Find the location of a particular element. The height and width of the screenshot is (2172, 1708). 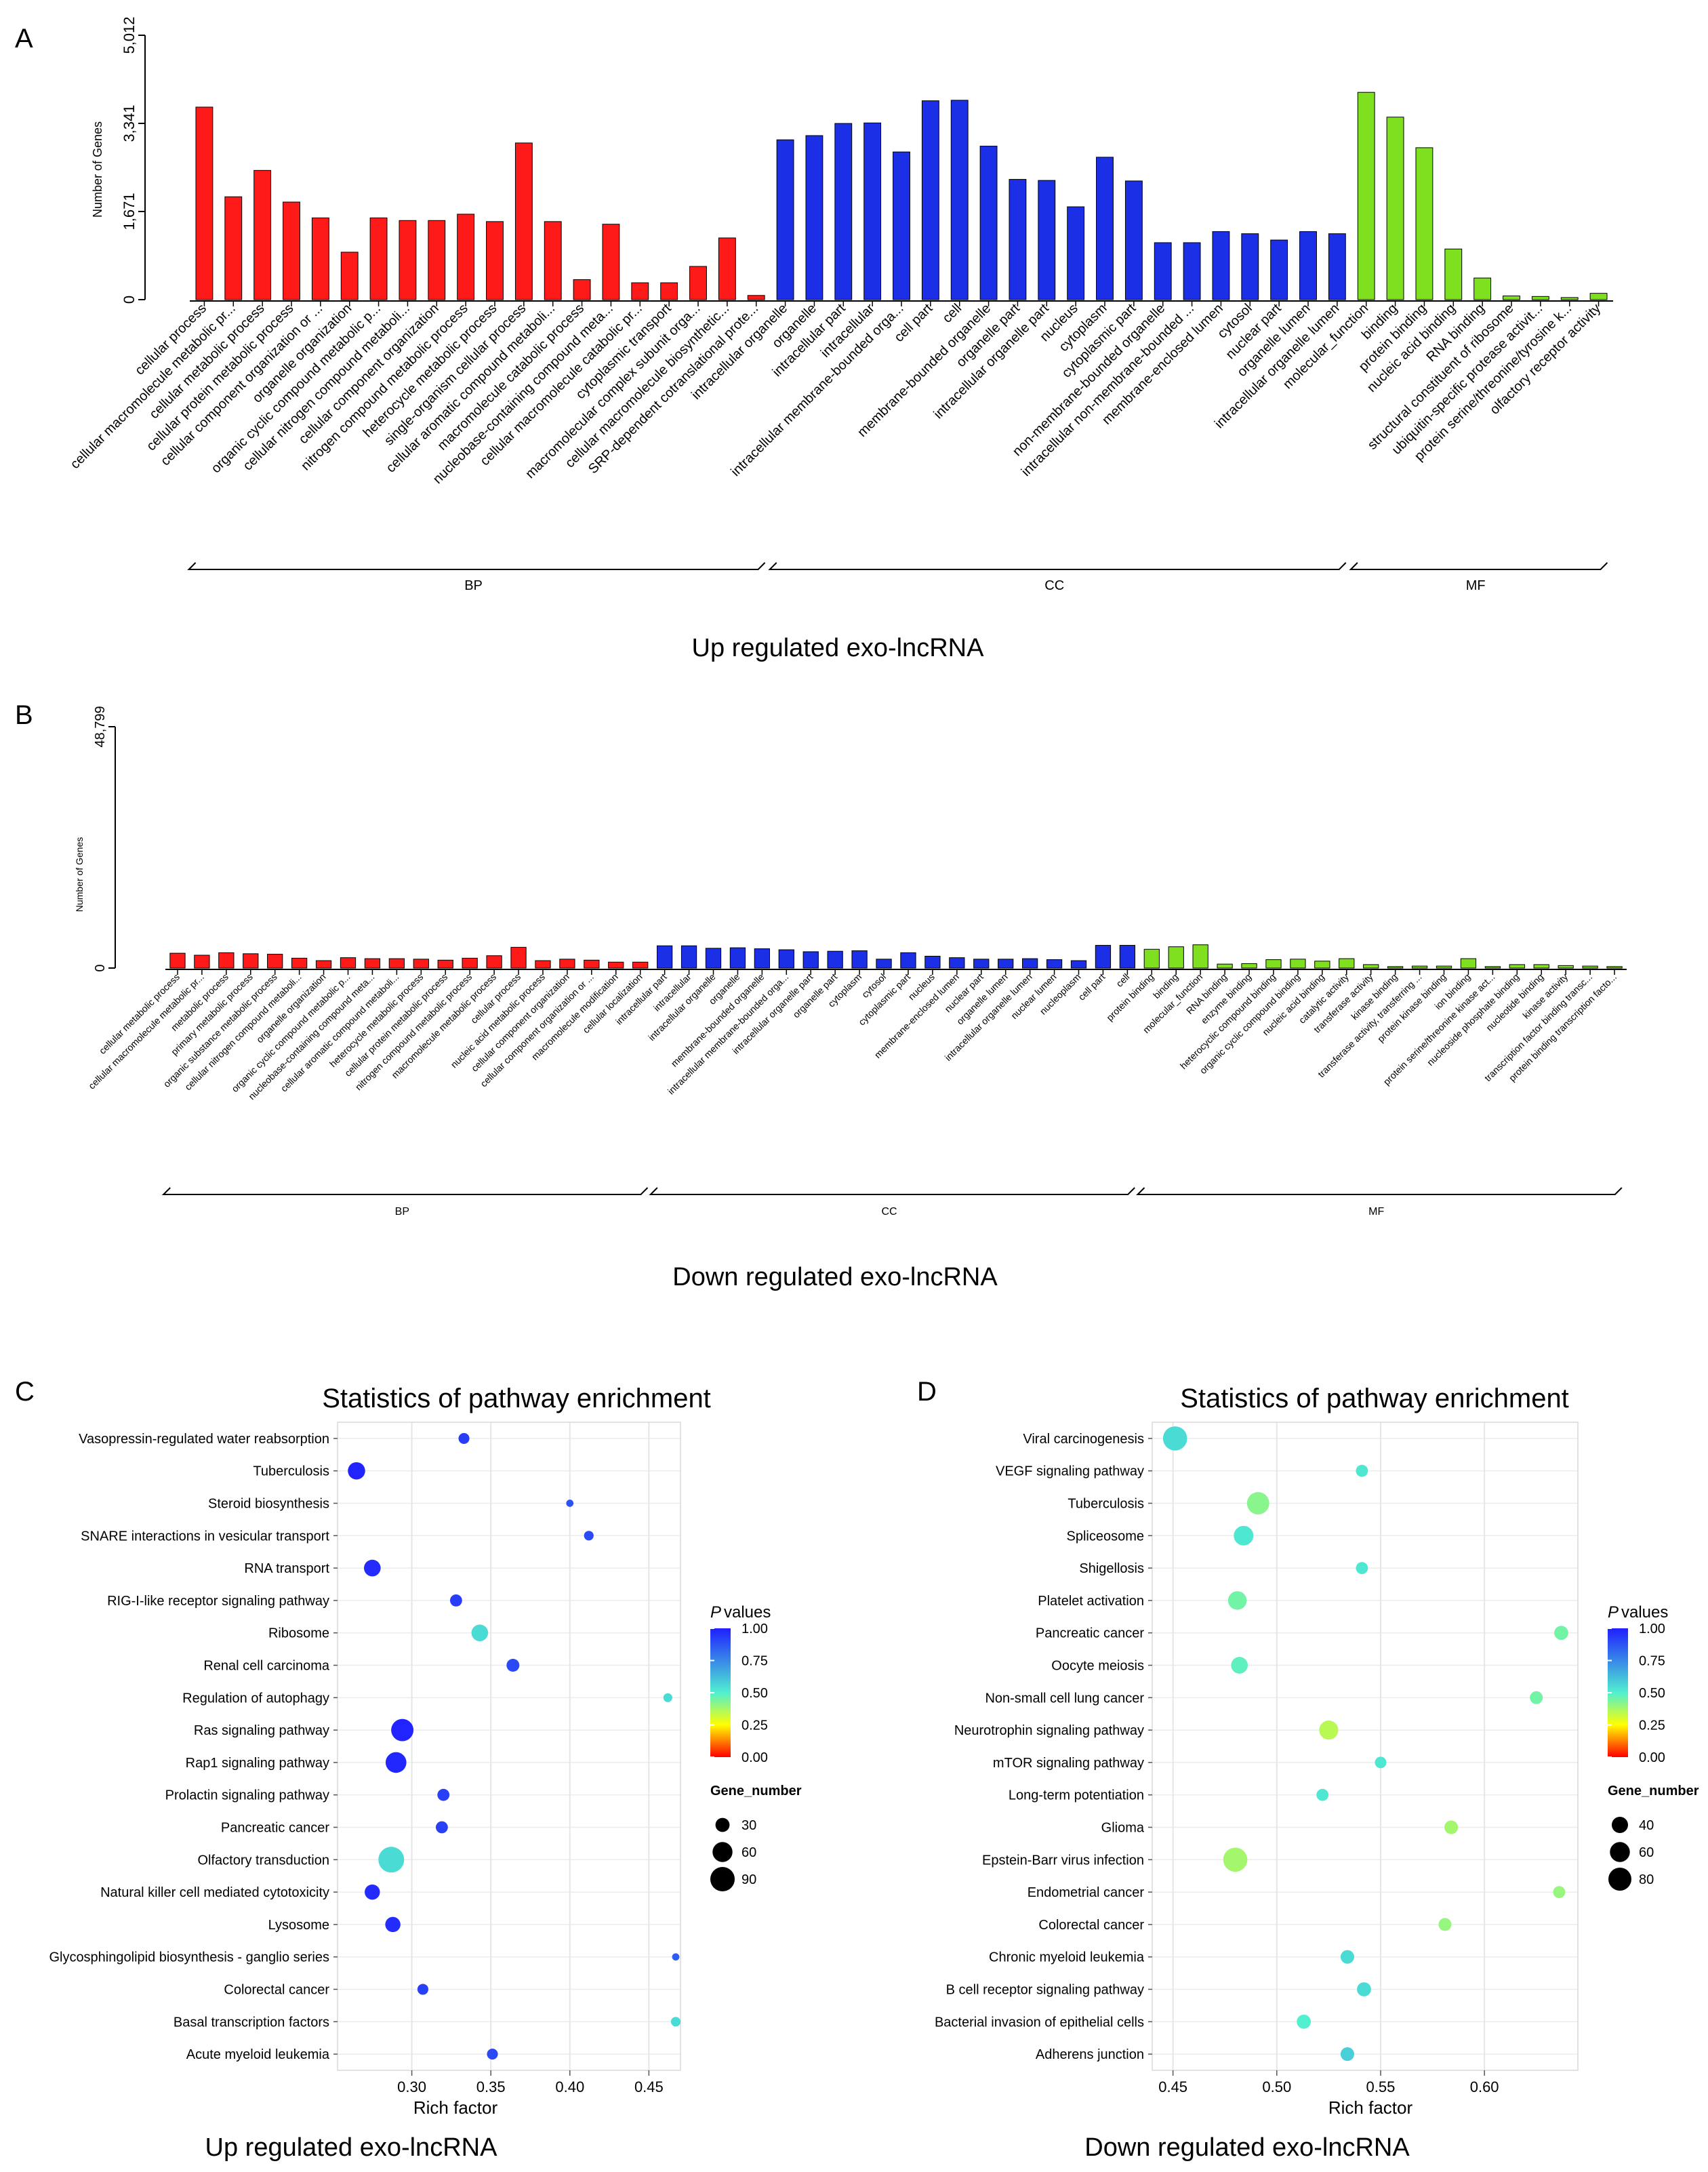

pathway-label: Epstein-Barr virus infection is located at coordinates (1063, 1860).